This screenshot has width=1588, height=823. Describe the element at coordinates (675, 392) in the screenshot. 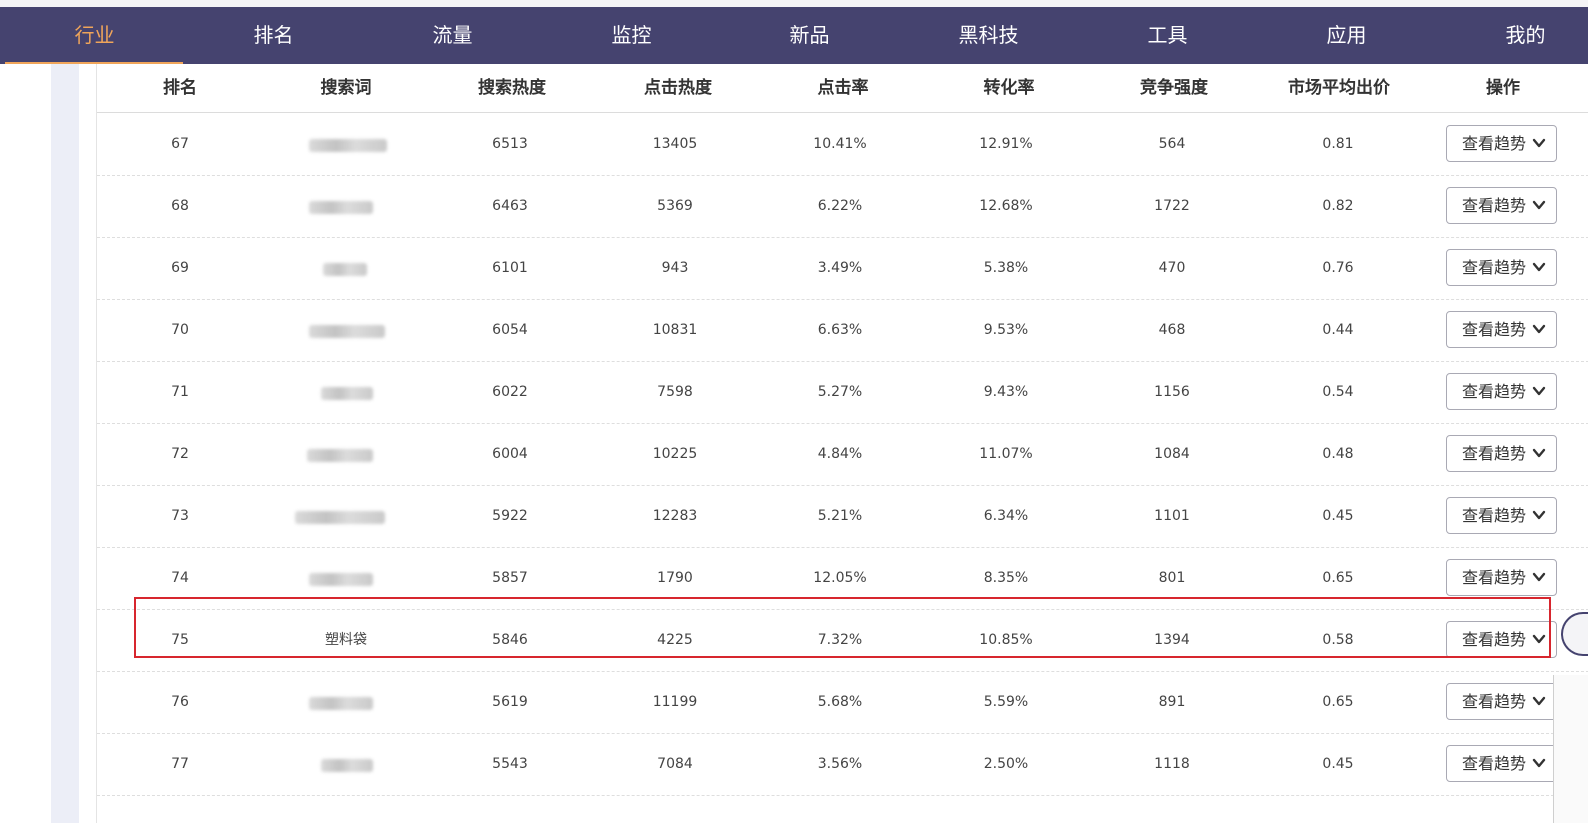

I see `cell-click-heat: 7598` at that location.